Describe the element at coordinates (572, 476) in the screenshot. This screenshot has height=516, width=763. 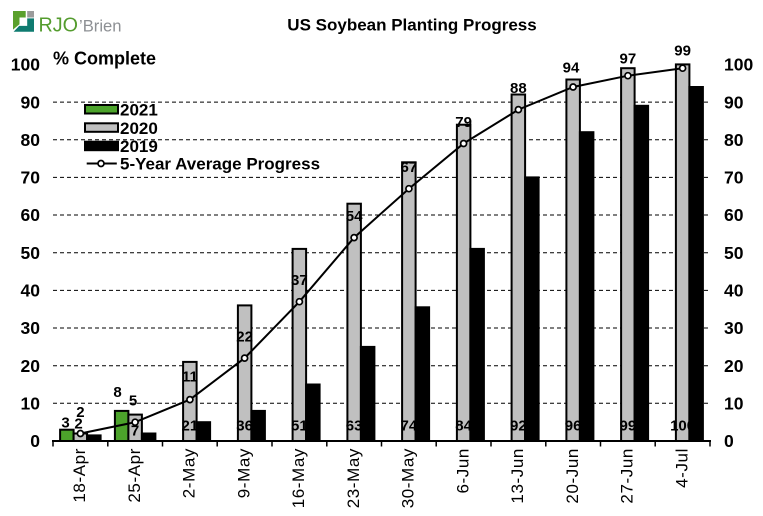
I see `svg-text: 20-Jun` at that location.